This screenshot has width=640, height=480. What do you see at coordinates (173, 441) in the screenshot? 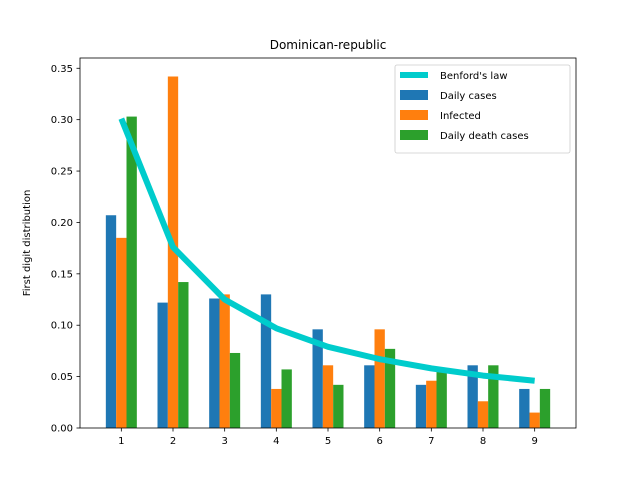
I see `x-tick-label: 2` at bounding box center [173, 441].